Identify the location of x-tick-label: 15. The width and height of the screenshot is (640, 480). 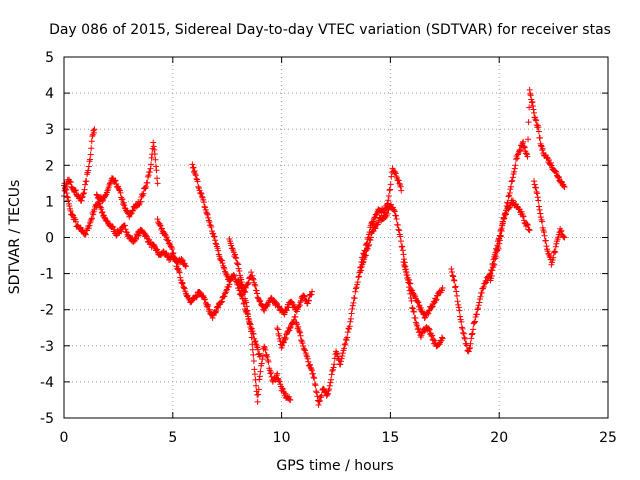
(390, 438).